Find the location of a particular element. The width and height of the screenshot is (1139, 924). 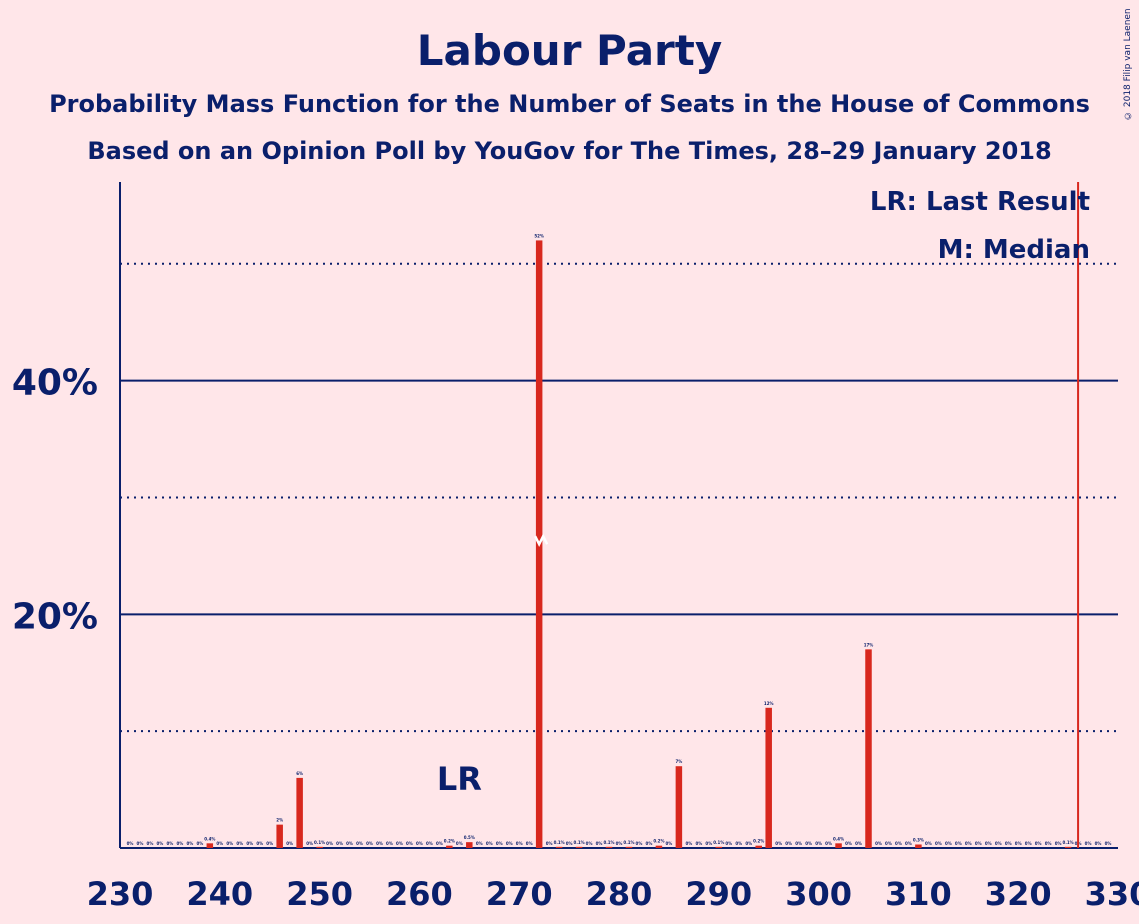

x-tick-label: 240 is located at coordinates (219, 894).